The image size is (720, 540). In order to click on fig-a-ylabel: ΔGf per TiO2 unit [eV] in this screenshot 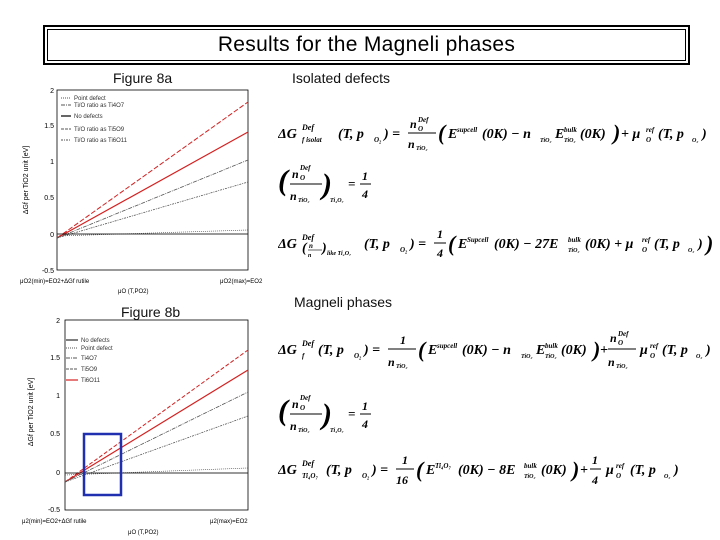, I will do `click(26, 180)`.